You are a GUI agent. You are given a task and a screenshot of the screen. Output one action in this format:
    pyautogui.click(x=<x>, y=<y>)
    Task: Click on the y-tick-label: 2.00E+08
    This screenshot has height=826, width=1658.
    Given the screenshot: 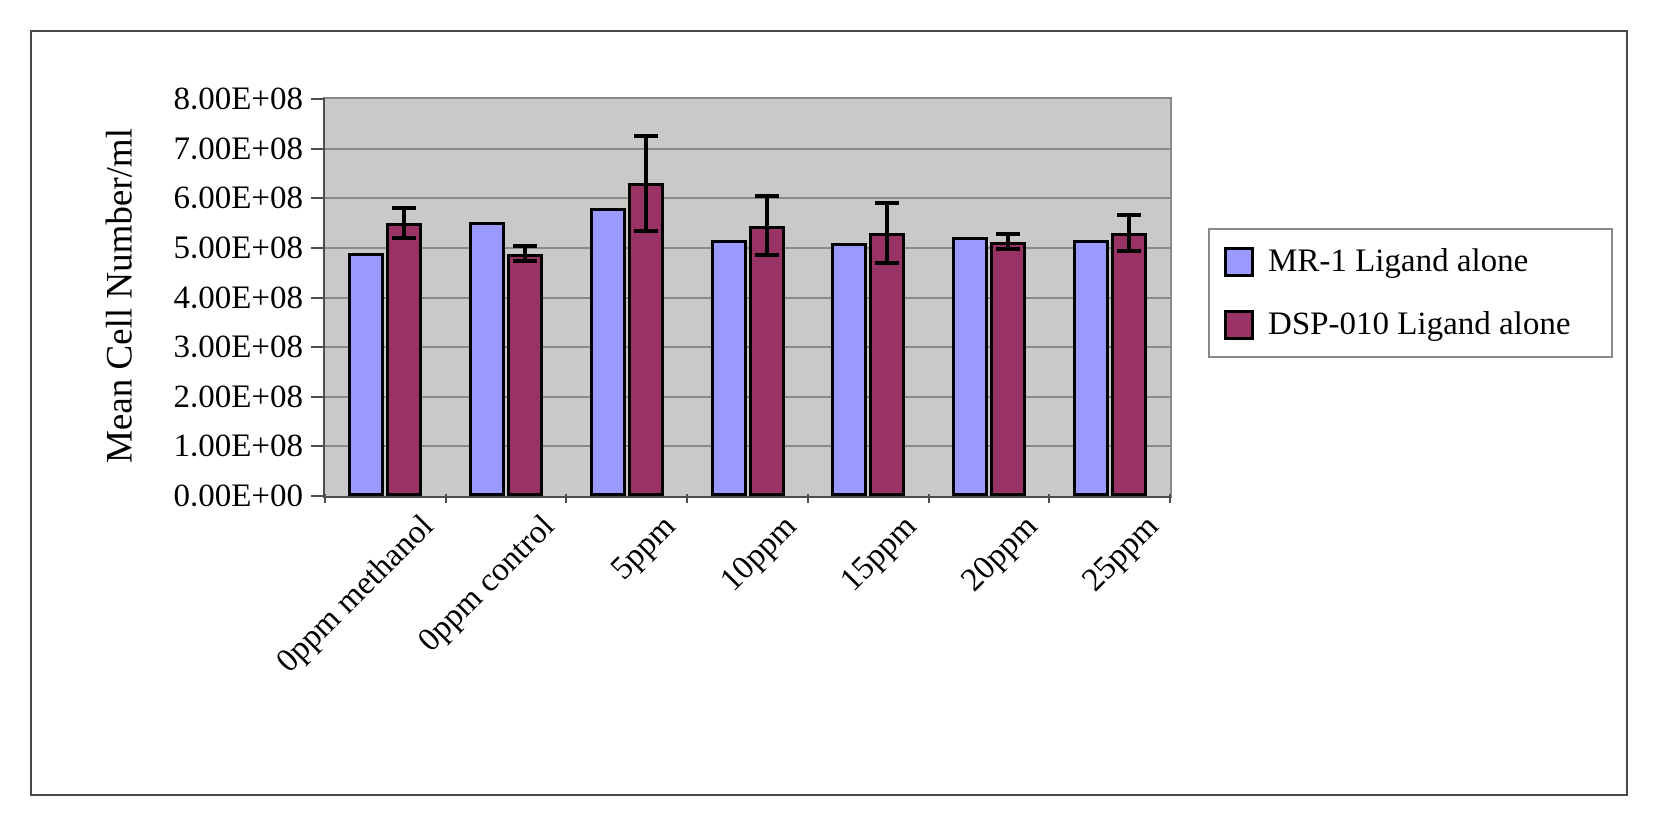 What is the action you would take?
    pyautogui.click(x=238, y=396)
    